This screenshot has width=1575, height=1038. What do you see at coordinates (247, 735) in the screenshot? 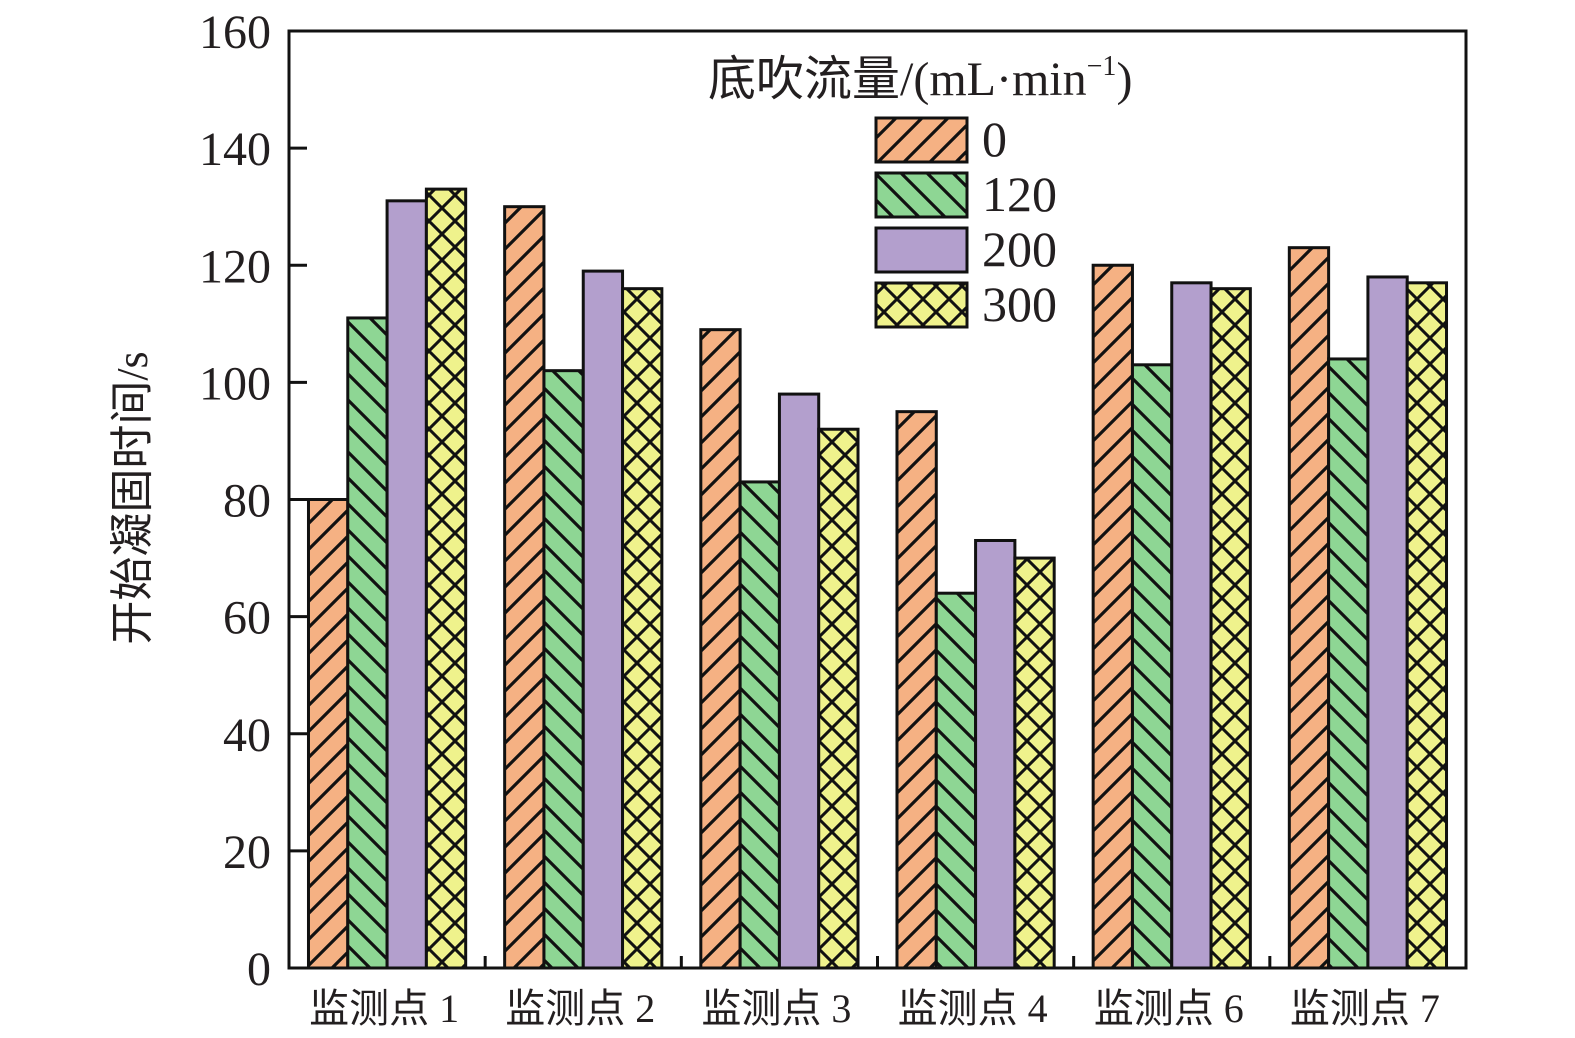
I see `y-tick-label: 40` at bounding box center [247, 735].